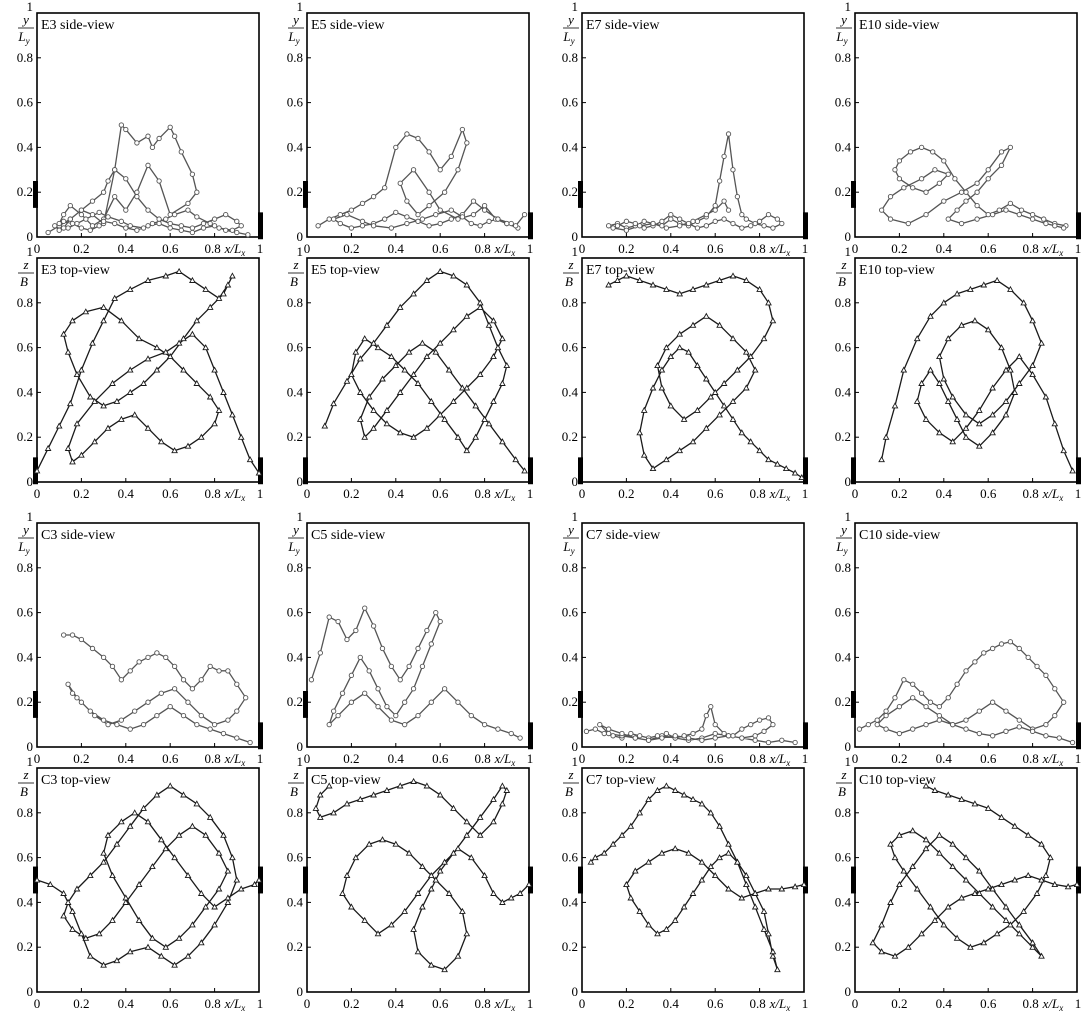 This screenshot has width=1087, height=1024. What do you see at coordinates (582, 248) in the screenshot?
I see `x-tick-label: 0` at bounding box center [582, 248].